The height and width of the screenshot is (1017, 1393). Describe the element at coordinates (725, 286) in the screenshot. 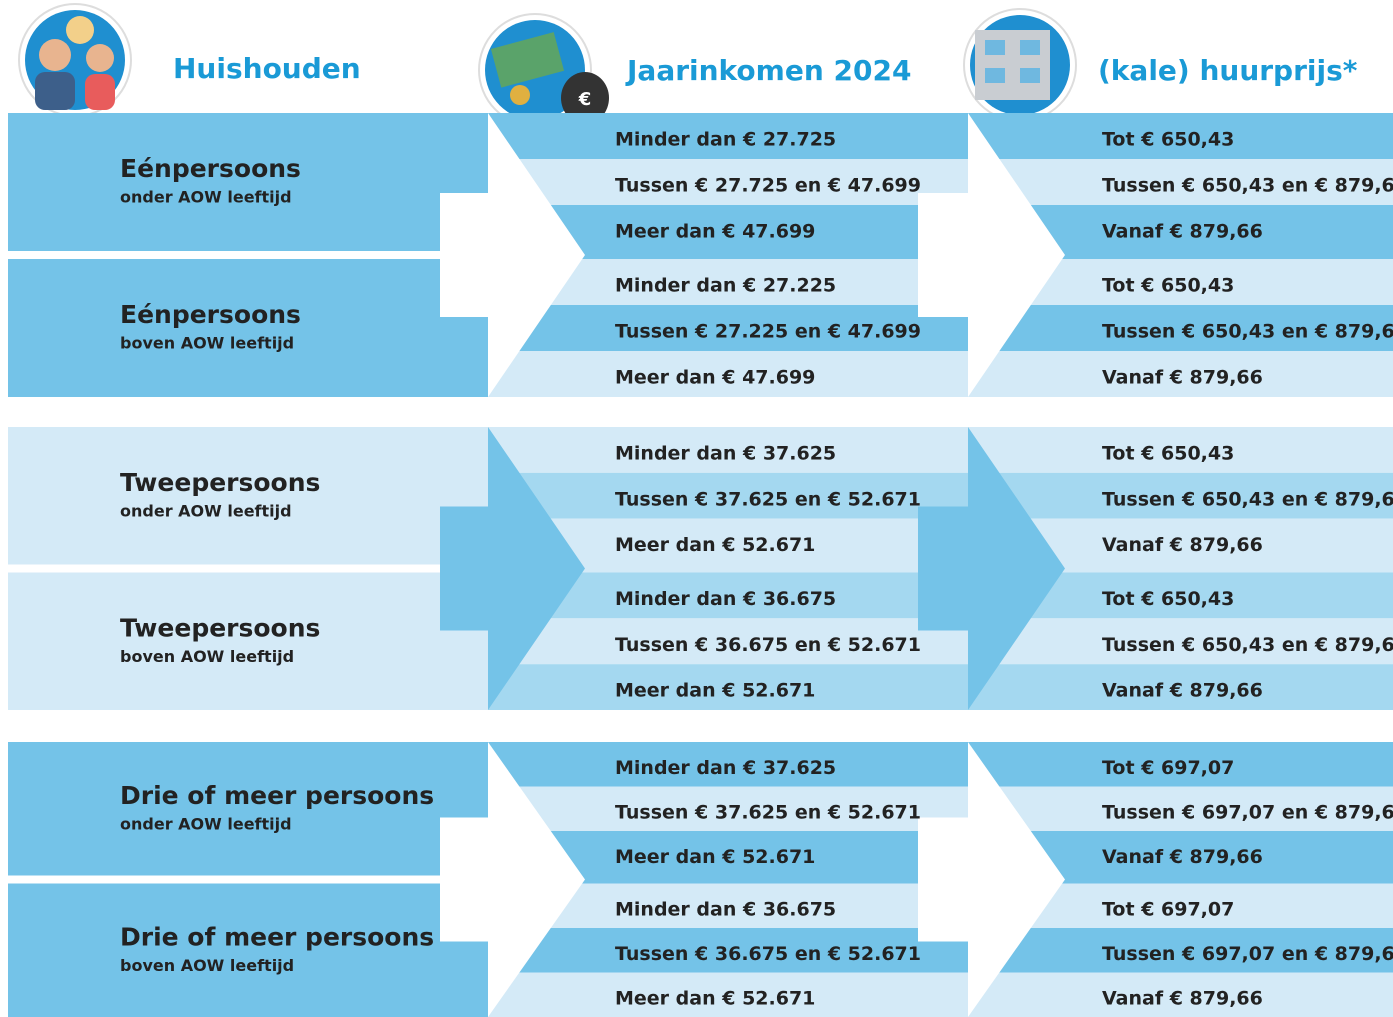

I see `income-text: Minder dan € 27.225` at that location.